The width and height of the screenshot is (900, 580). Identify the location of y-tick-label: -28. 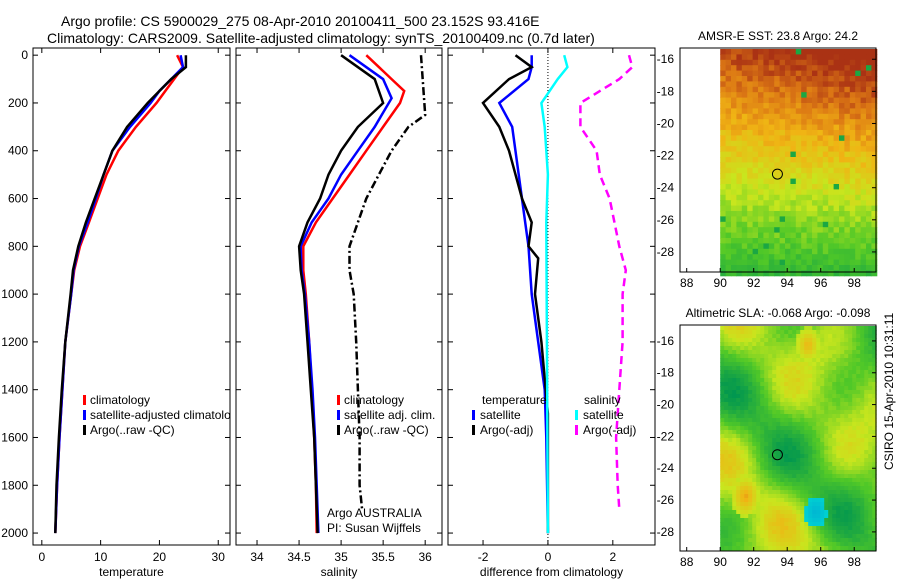
(666, 532).